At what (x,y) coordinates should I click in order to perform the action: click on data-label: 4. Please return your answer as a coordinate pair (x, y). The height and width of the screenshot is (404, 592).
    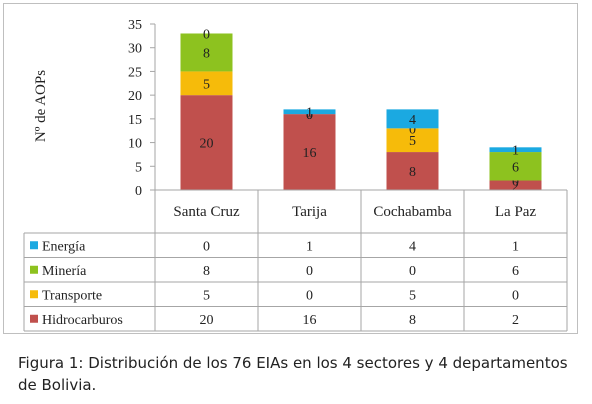
    Looking at the image, I should click on (412, 120).